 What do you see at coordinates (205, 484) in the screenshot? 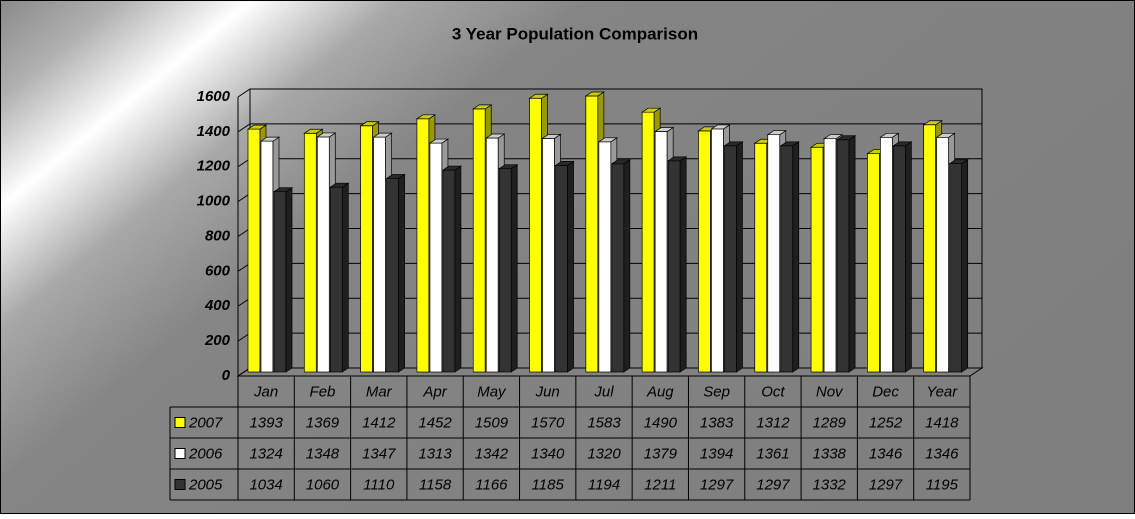
I see `legend-label: 2005` at bounding box center [205, 484].